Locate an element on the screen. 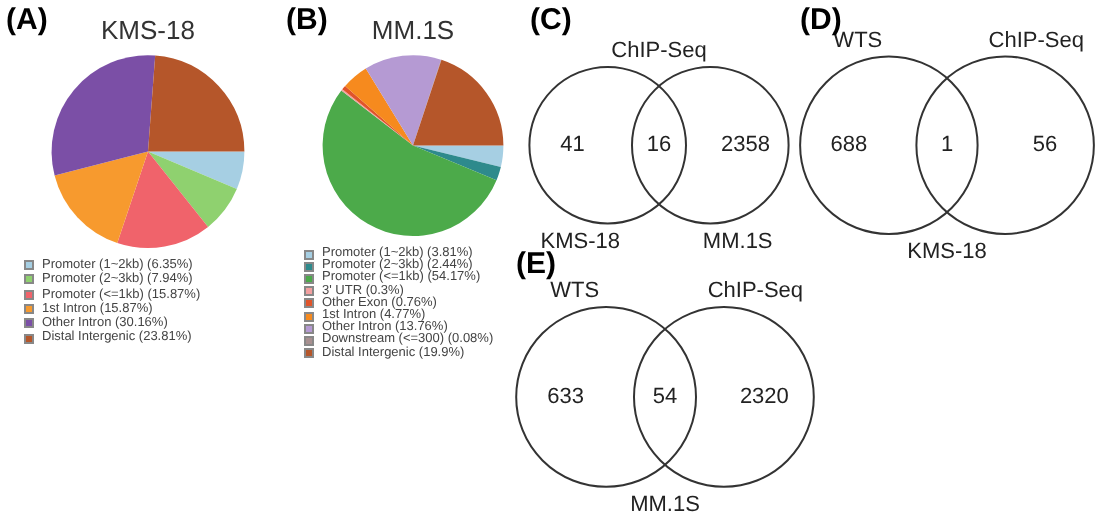 This screenshot has width=1100, height=522. data-label: 633 is located at coordinates (565, 396).